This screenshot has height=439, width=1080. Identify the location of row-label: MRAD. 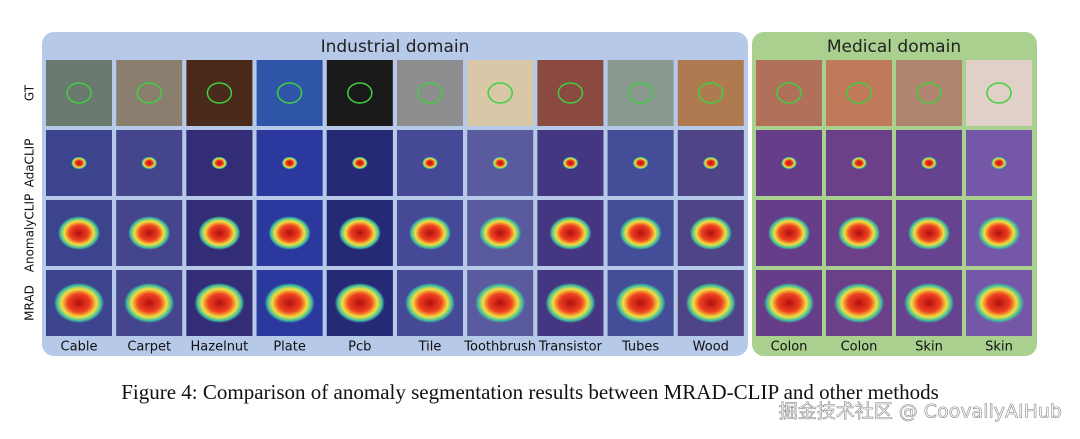
(30, 303).